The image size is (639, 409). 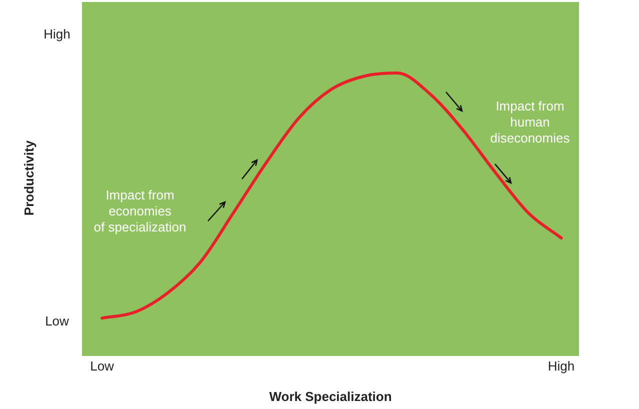 I want to click on text: High, so click(x=57, y=34).